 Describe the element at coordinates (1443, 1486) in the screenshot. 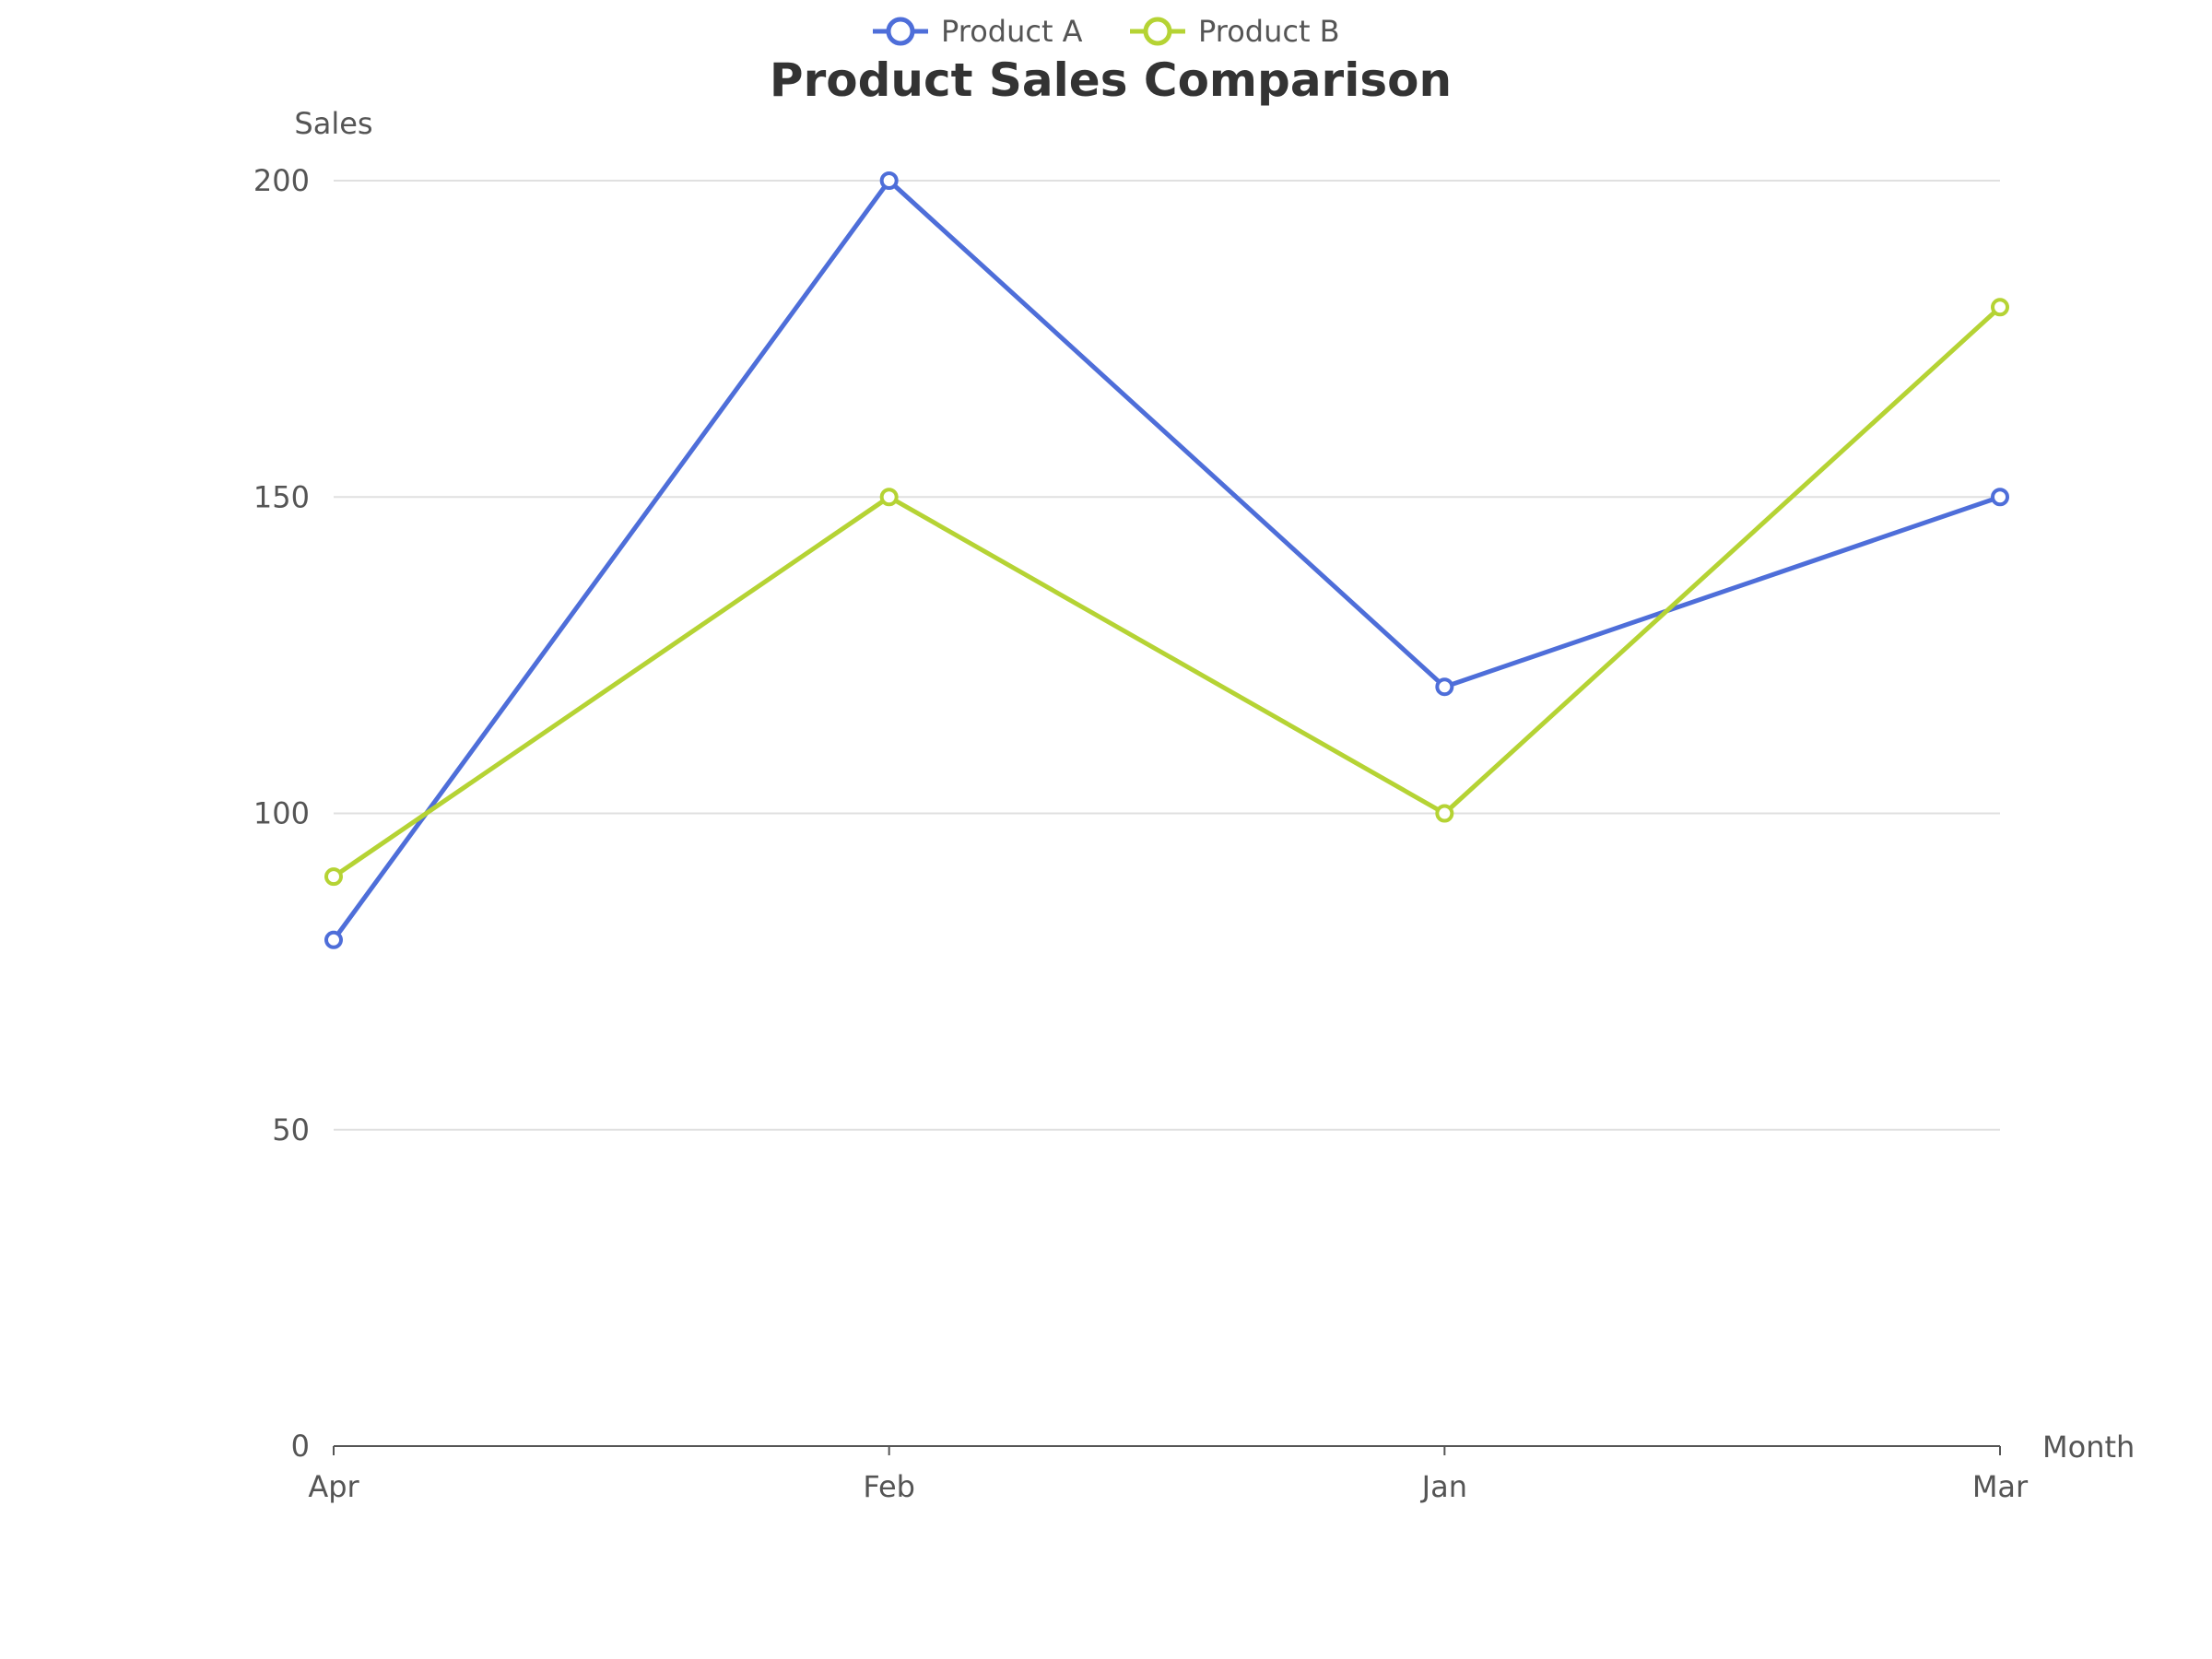

I see `x-tick-label: Jan` at that location.